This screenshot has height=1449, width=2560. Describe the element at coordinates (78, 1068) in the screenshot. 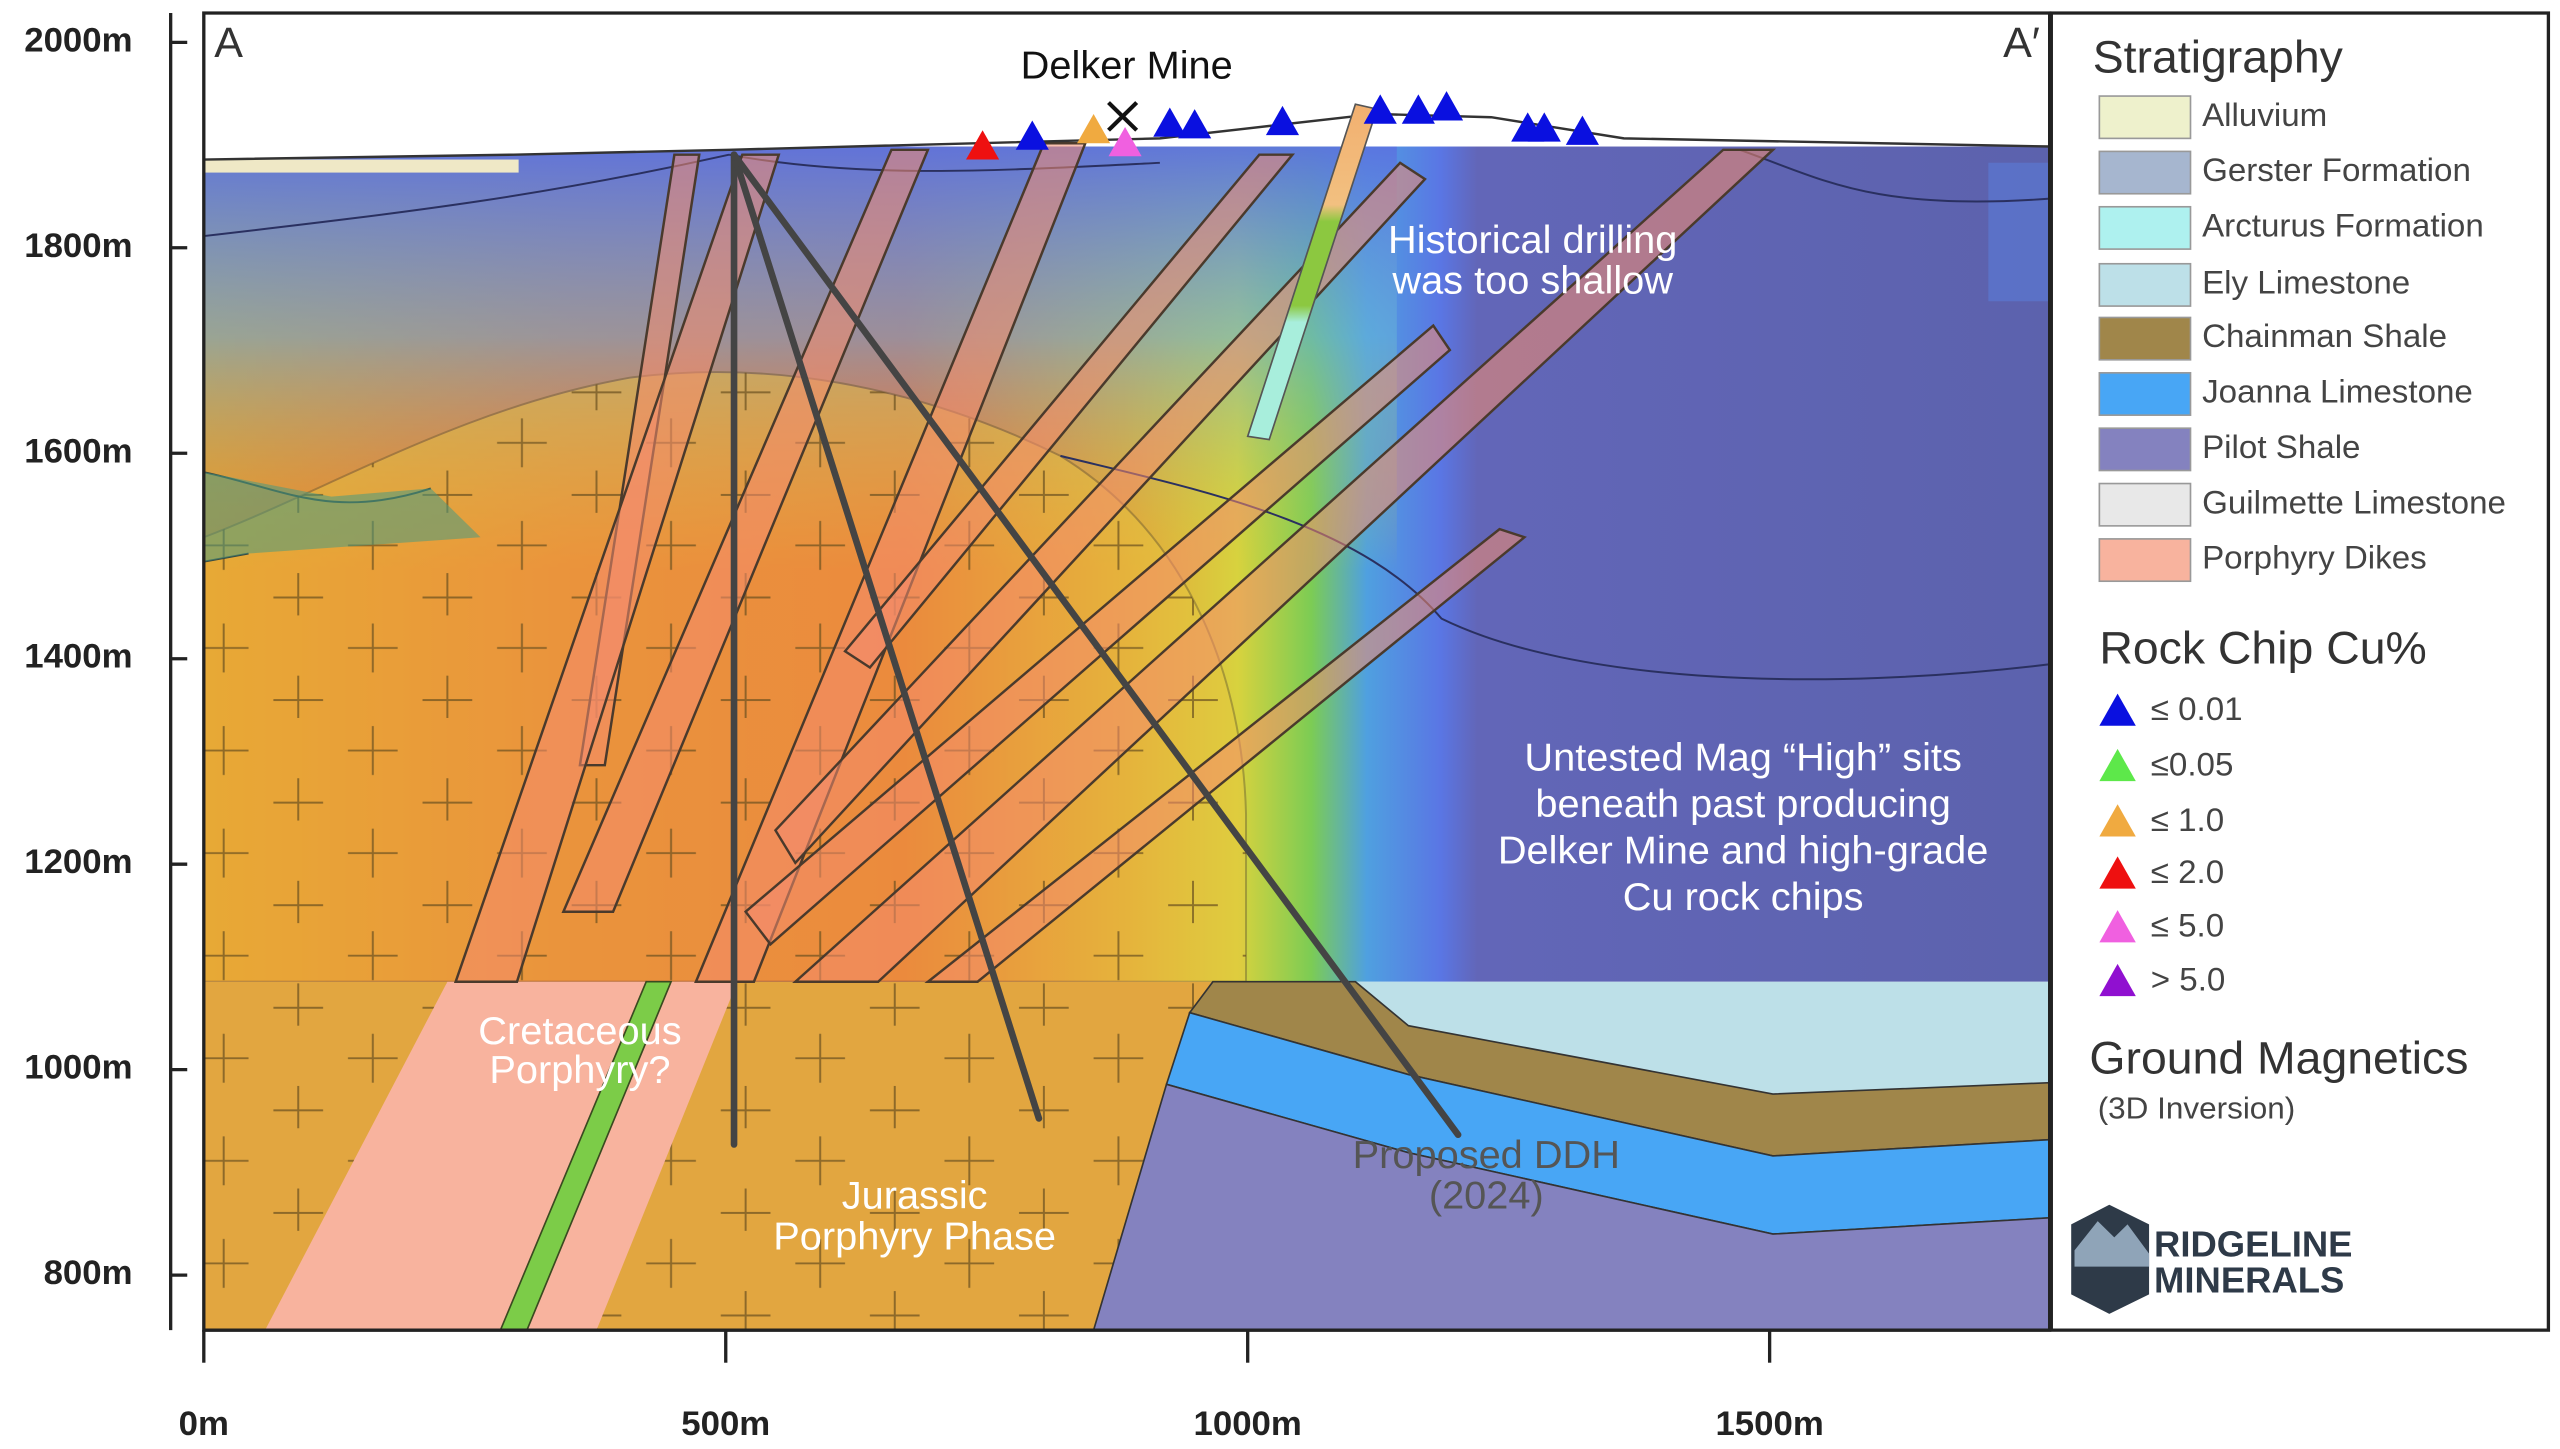

I see `y-tick-label: 1000m` at that location.